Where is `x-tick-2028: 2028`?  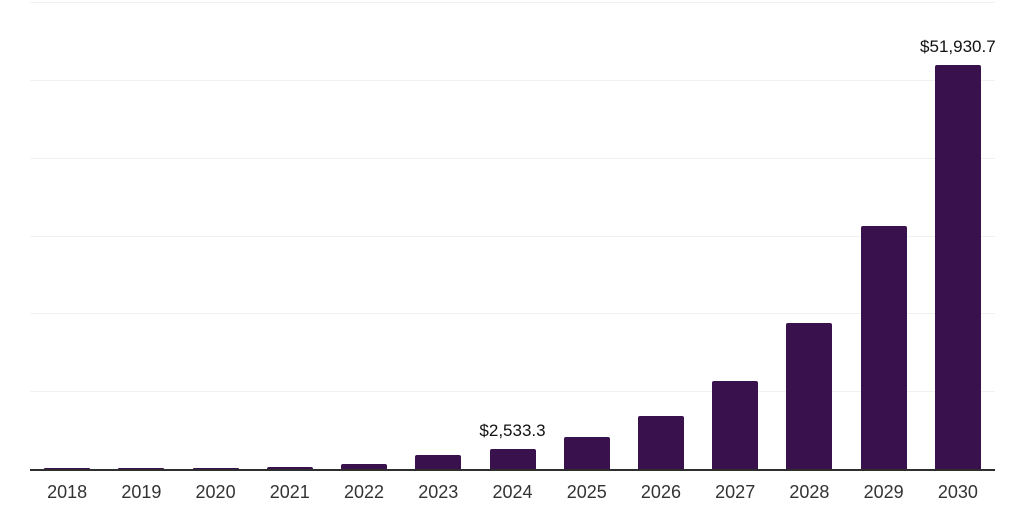 x-tick-2028: 2028 is located at coordinates (809, 492).